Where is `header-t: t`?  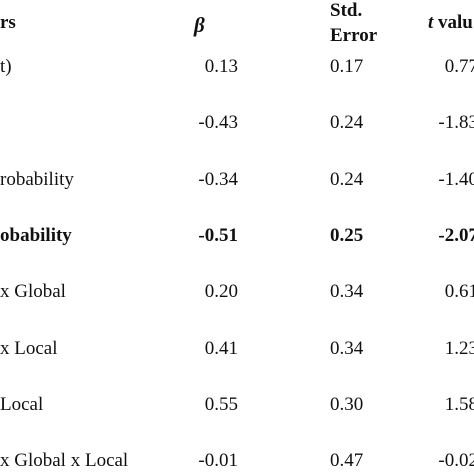
header-t: t is located at coordinates (431, 22).